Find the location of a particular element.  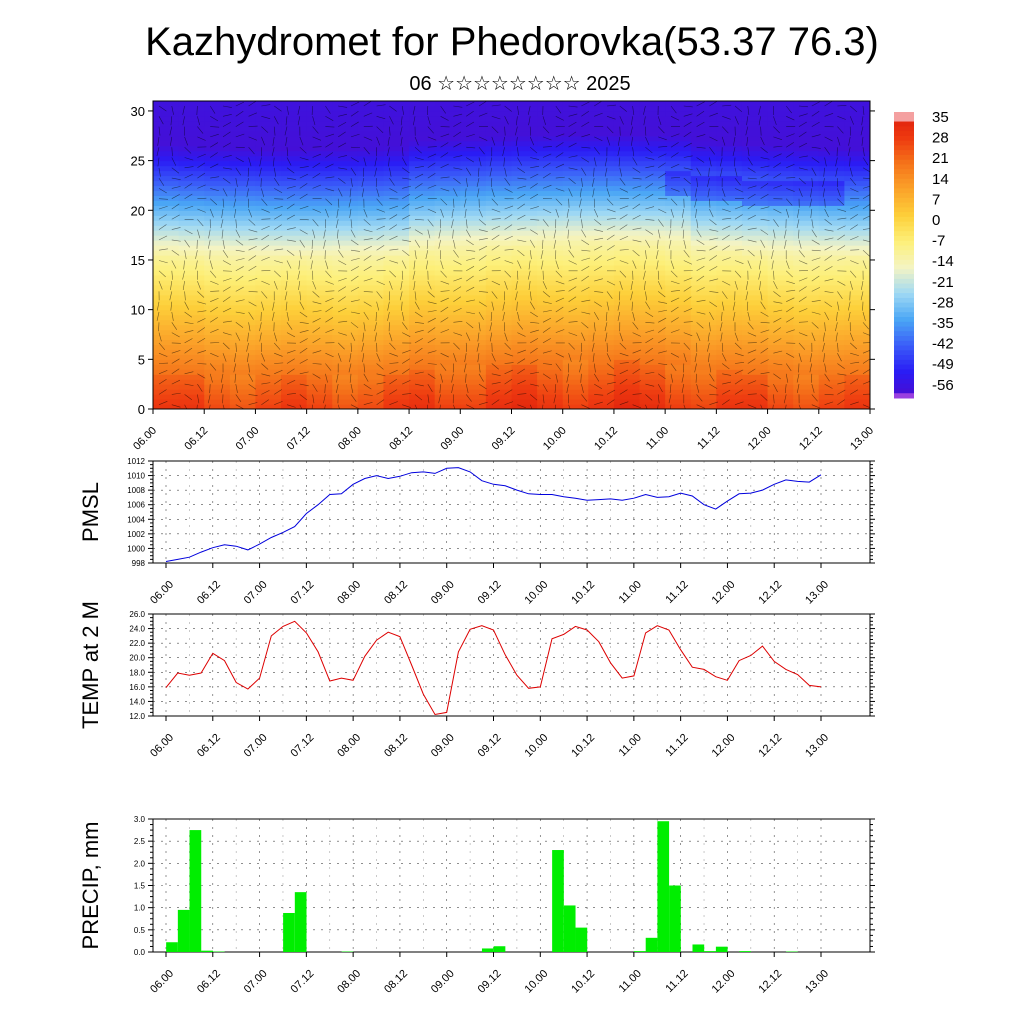

y-tick-label: 20 is located at coordinates (138, 210).